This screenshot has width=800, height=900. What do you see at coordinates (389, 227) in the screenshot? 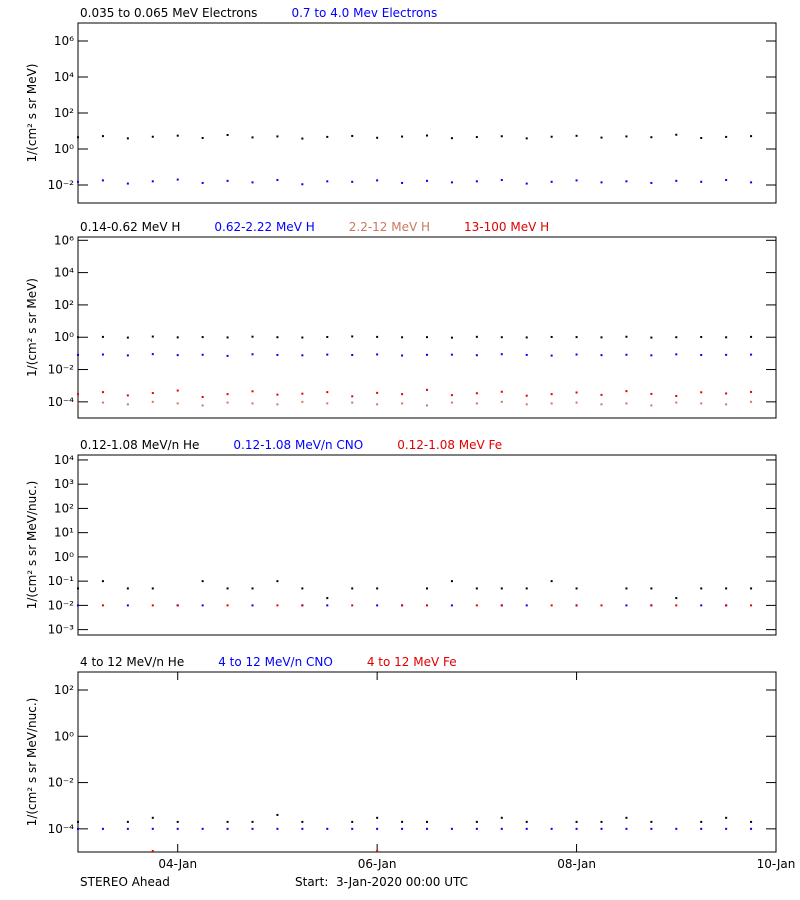
I see `legend-entry: 2.2-12 MeV H` at bounding box center [389, 227].